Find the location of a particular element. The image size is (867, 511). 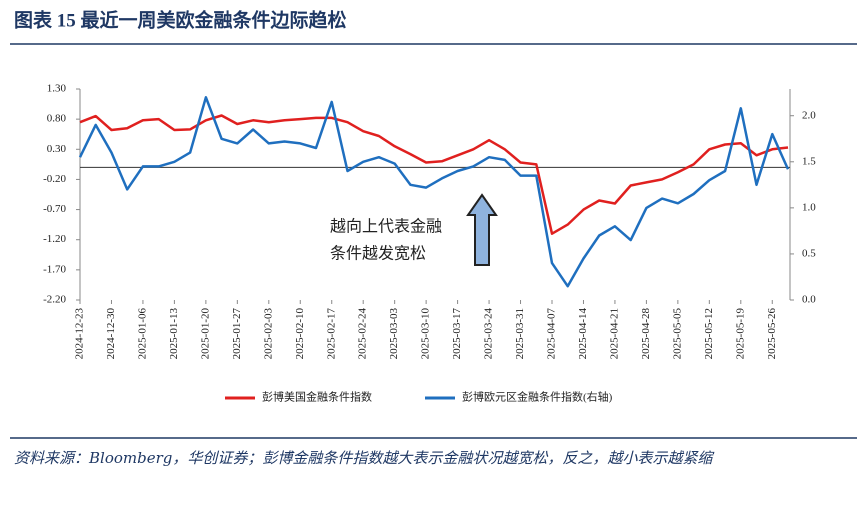

x-tick-label: 2025-03-10 is located at coordinates (426, 334).